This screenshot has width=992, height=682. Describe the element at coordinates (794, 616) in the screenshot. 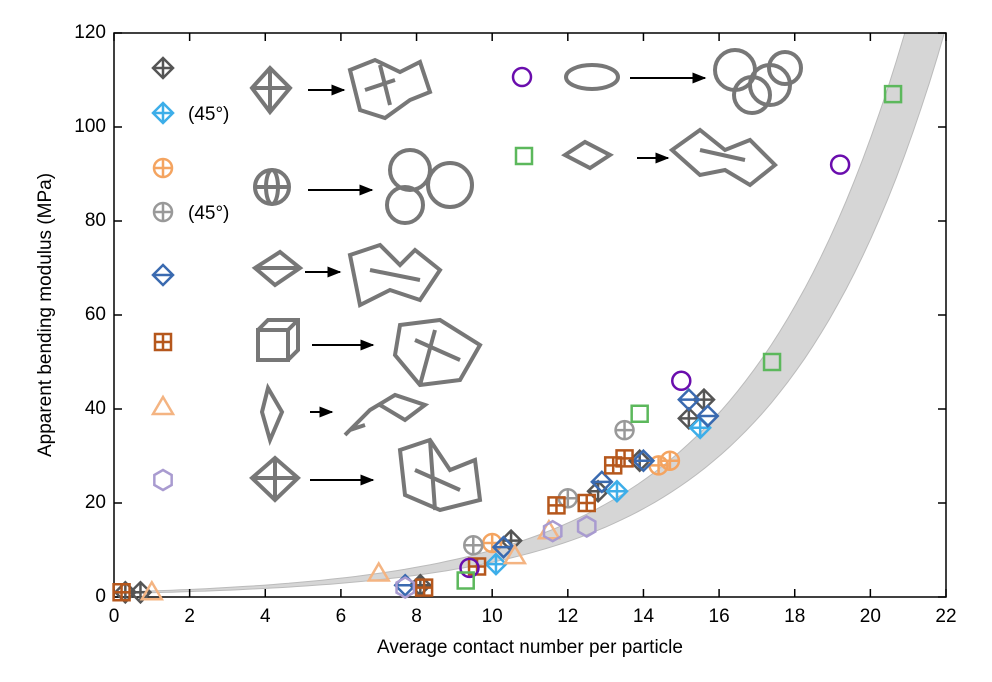

I see `x-tick-label: 18` at that location.